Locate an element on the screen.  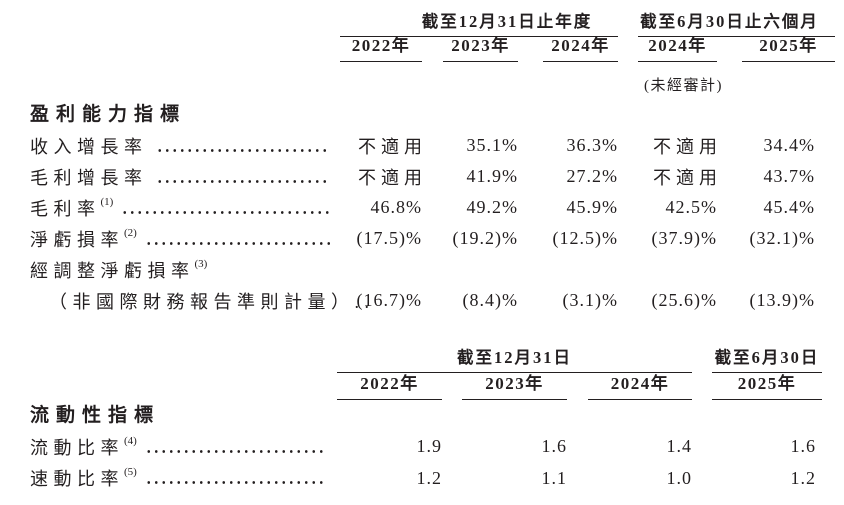
cell-value: (16.7)% is located at coordinates (389, 300).